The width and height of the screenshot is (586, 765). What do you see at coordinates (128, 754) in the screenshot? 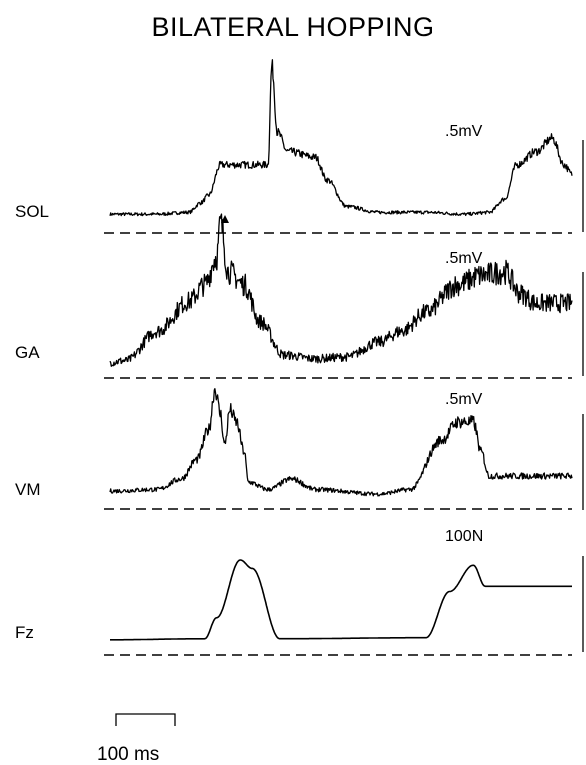
I see `time-scale-label: 100 ms` at bounding box center [128, 754].